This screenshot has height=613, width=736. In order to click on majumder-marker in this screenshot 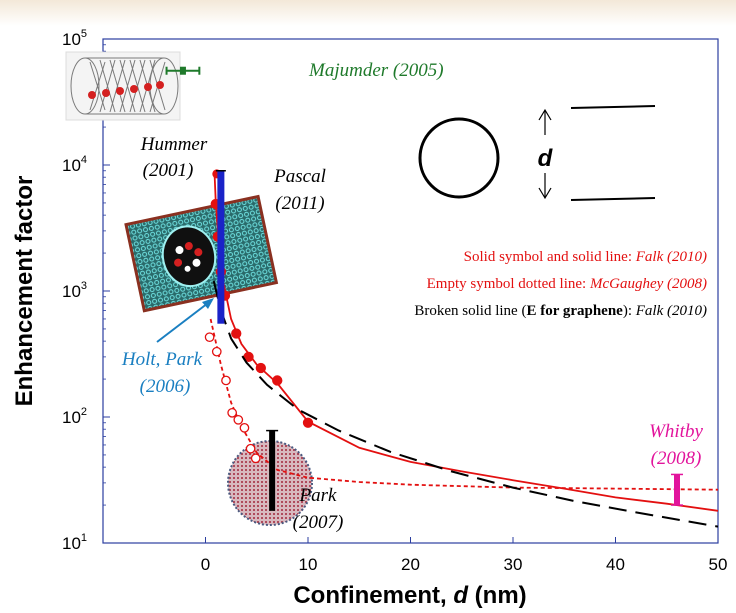, I will do `click(182, 70)`.